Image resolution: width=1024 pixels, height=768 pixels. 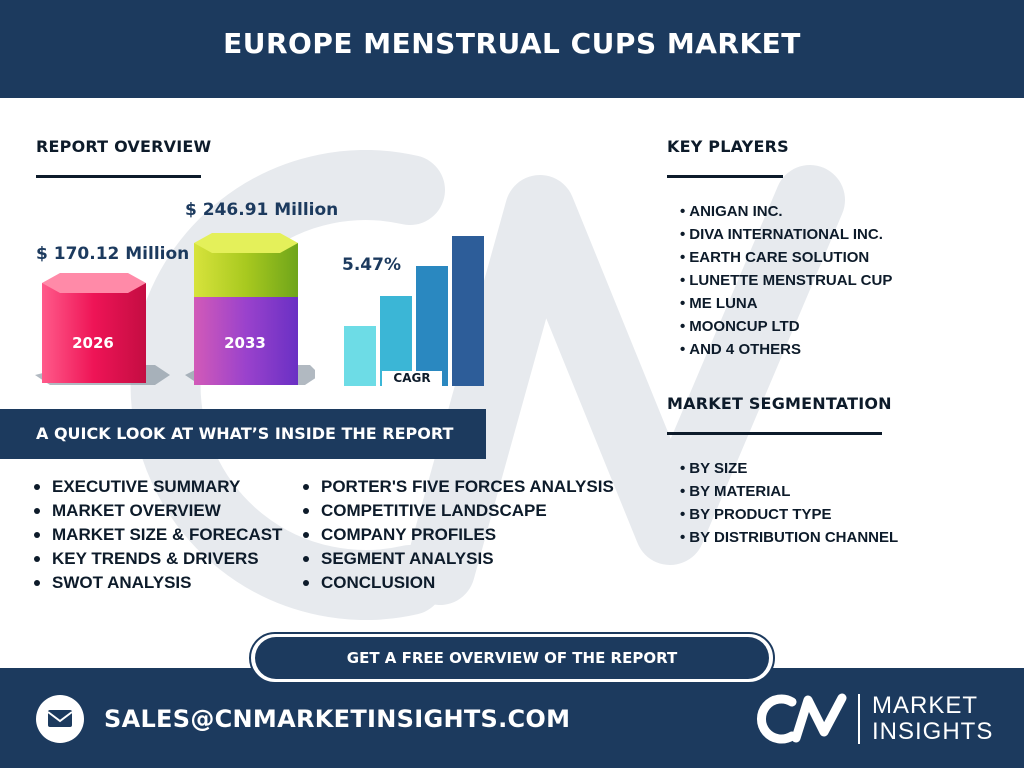 I want to click on cagr-bars-graphic, so click(x=414, y=311).